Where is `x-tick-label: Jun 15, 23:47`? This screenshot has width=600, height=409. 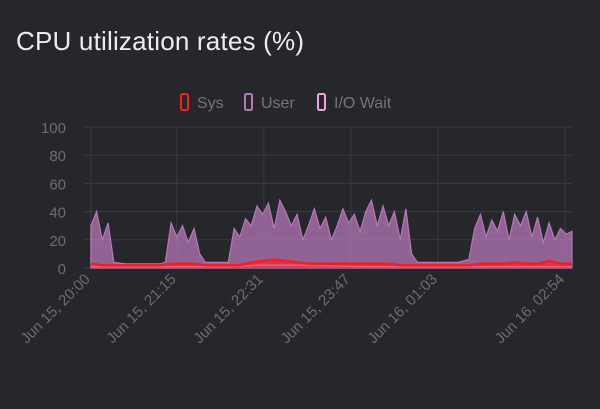 x-tick-label: Jun 15, 23:47 is located at coordinates (315, 309).